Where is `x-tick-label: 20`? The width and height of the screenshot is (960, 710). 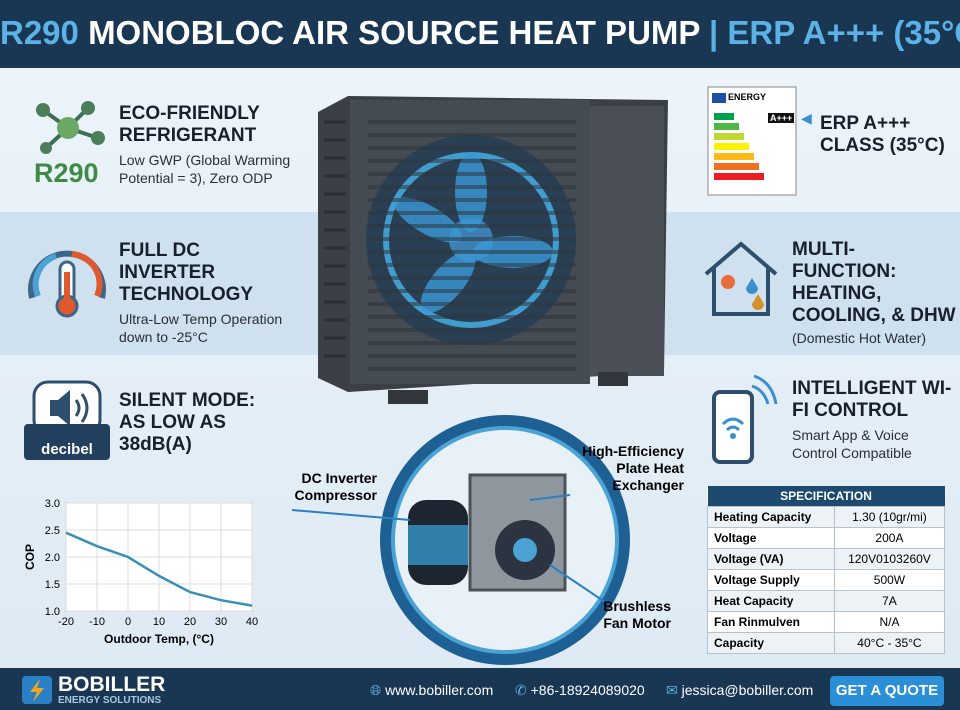
x-tick-label: 20 is located at coordinates (190, 622).